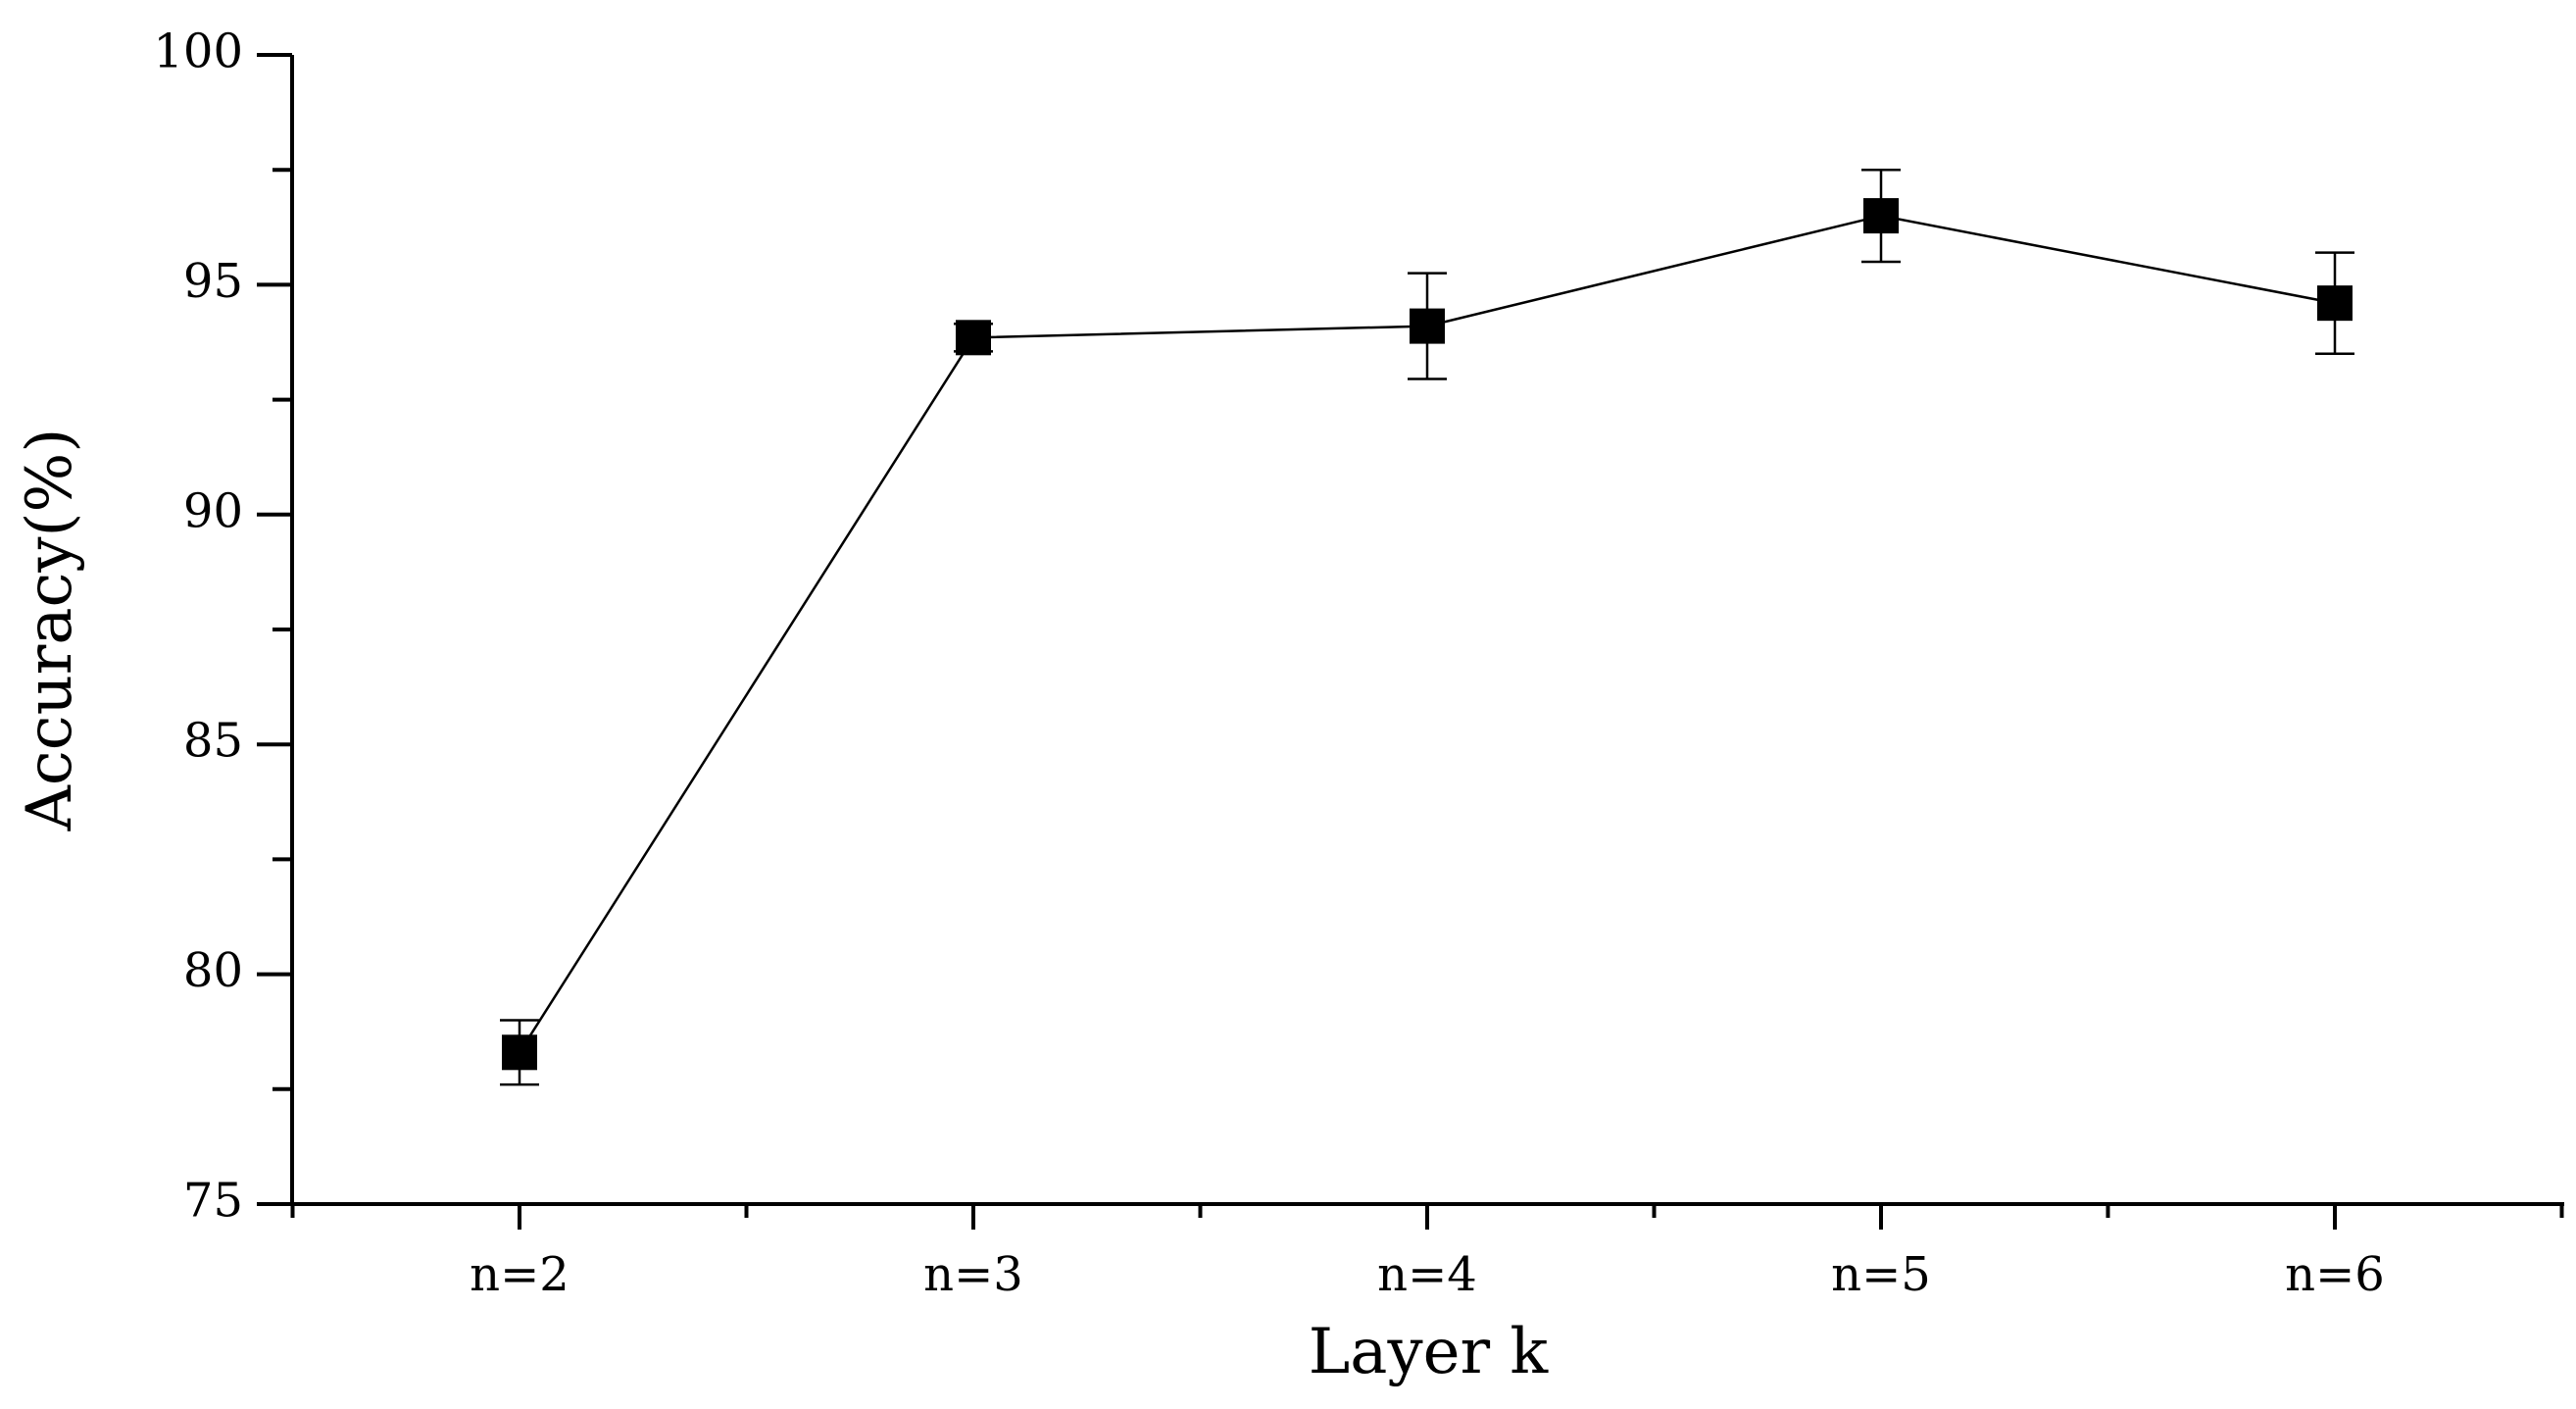 This screenshot has height=1409, width=2576. Describe the element at coordinates (213, 1201) in the screenshot. I see `y-tick-label: 75` at that location.